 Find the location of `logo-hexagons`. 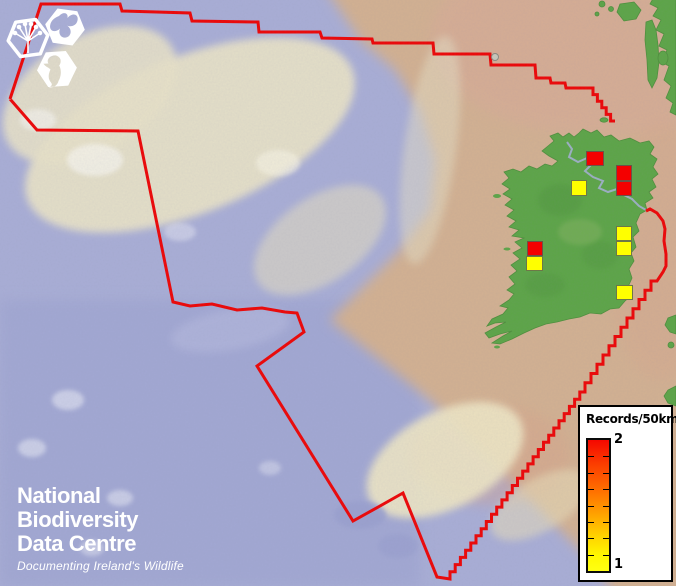

logo-hexagons is located at coordinates (45, 48).